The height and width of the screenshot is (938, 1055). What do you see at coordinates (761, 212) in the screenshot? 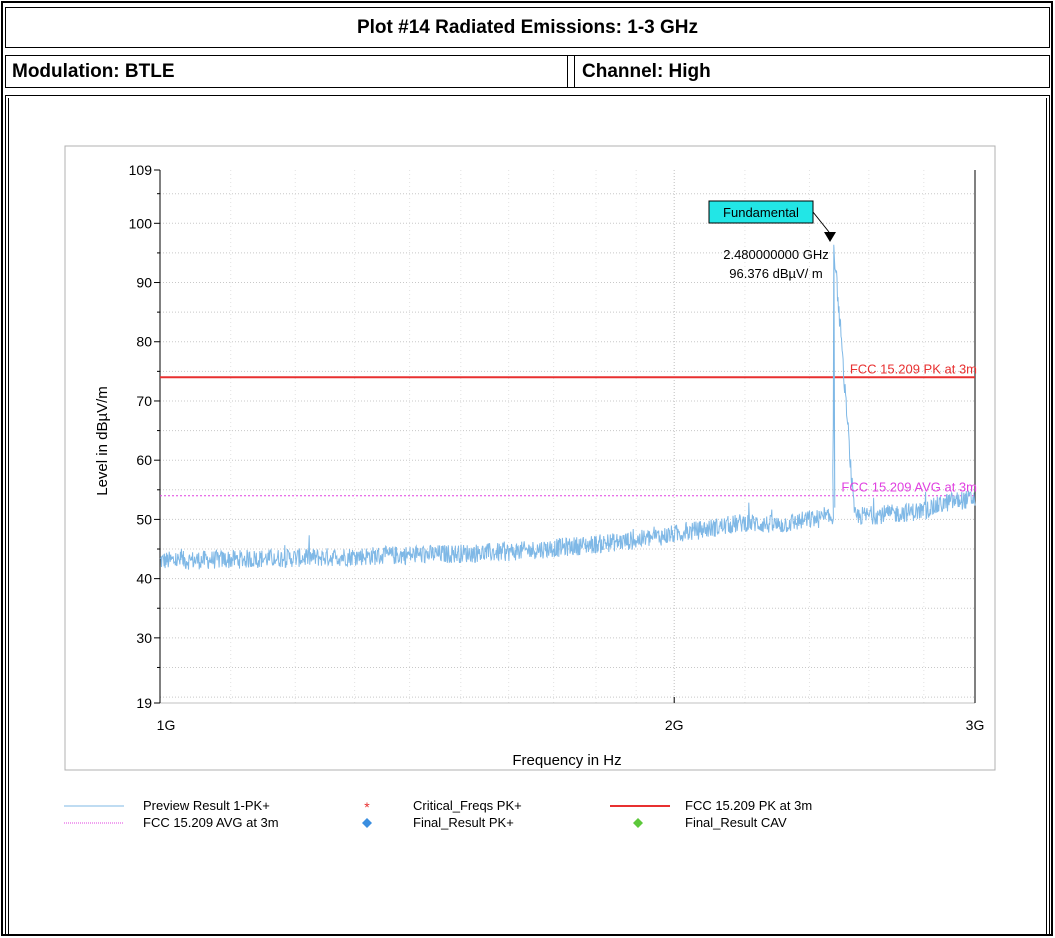
I see `fundamental-label: Fundamental` at bounding box center [761, 212].